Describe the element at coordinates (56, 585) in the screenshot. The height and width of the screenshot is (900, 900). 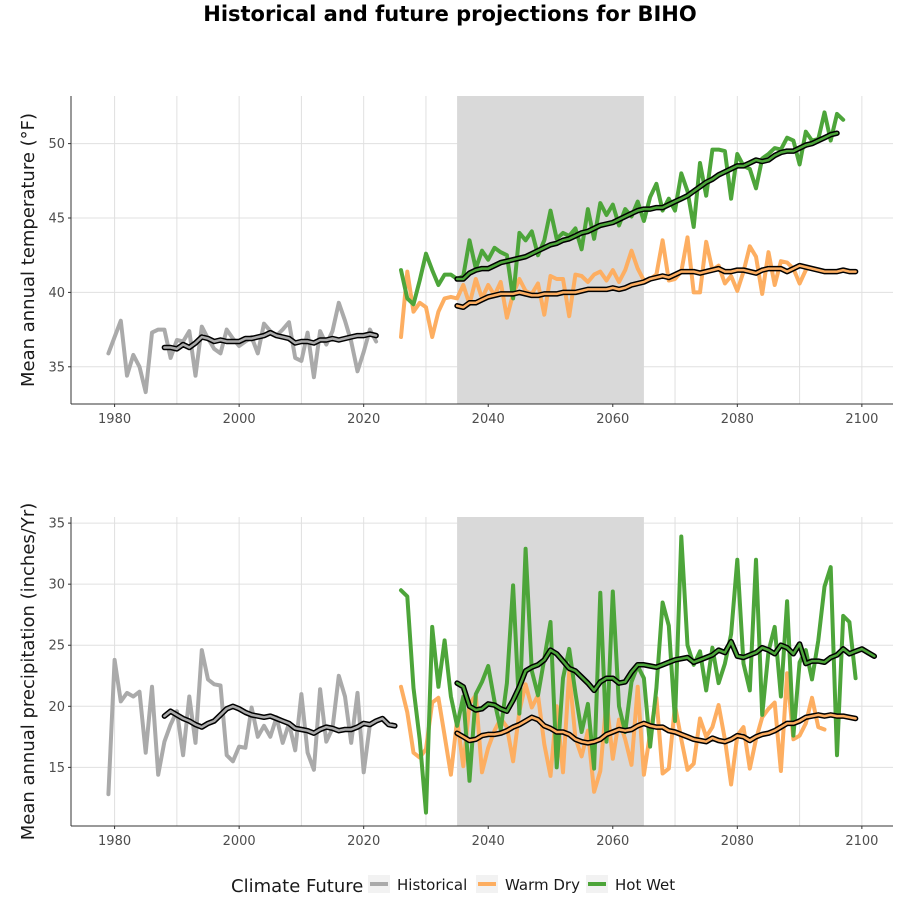
I see `y-tick-label: 30` at that location.